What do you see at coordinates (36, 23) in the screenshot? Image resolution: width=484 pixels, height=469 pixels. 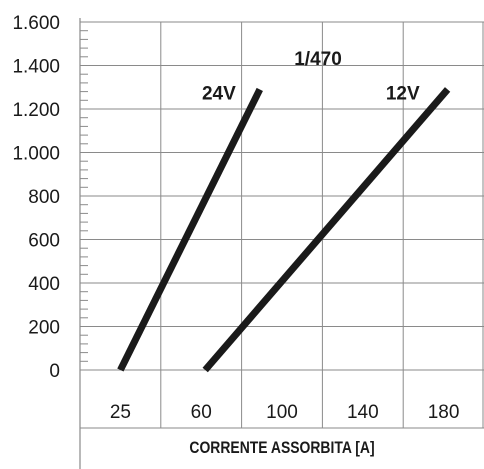 I see `y-tick-label: 1.600` at bounding box center [36, 23].